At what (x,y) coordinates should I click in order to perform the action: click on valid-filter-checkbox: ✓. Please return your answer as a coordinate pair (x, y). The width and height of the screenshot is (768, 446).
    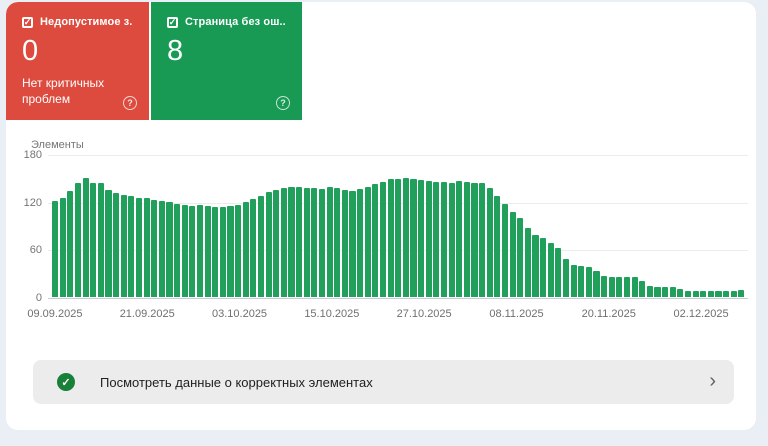
    Looking at the image, I should click on (172, 22).